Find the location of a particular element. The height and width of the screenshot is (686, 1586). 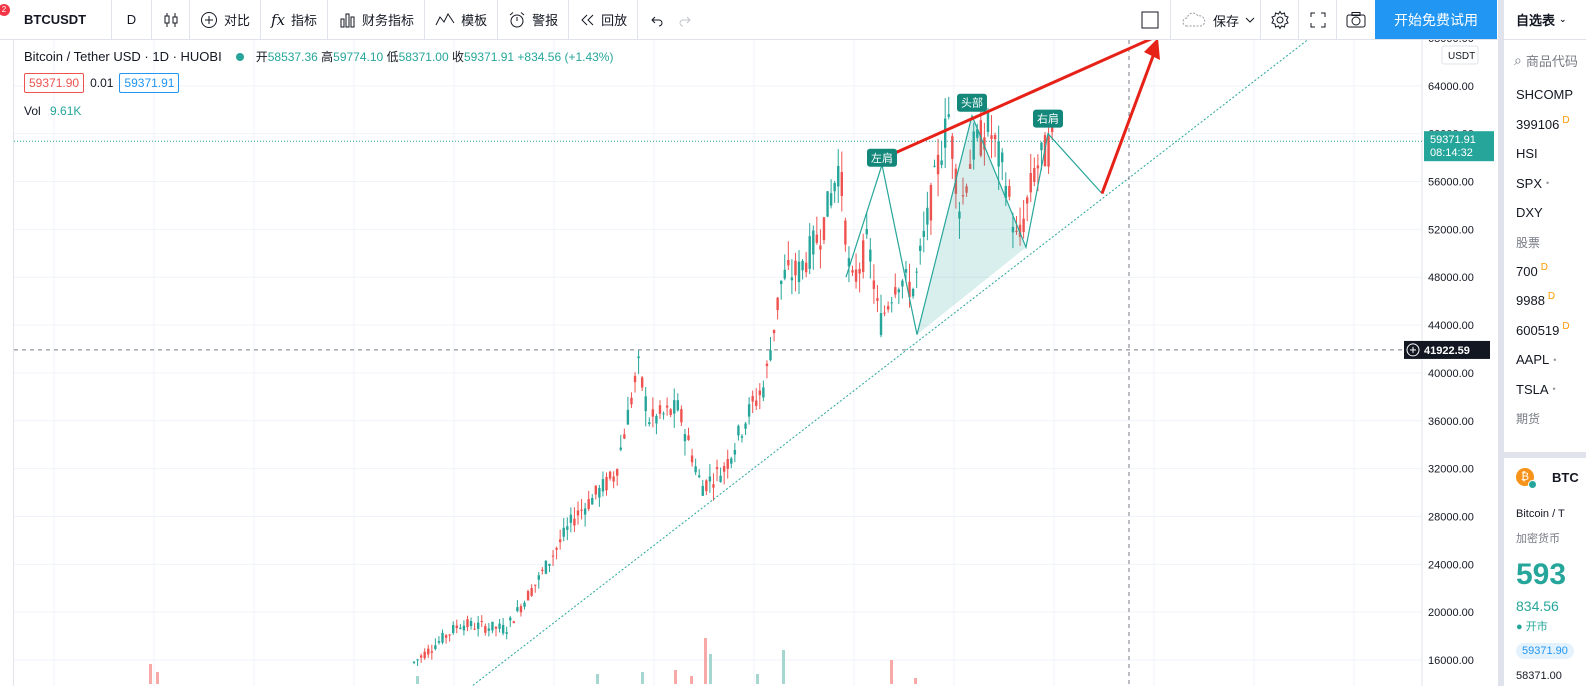

watchlist-symbol: HSI is located at coordinates (1527, 154).